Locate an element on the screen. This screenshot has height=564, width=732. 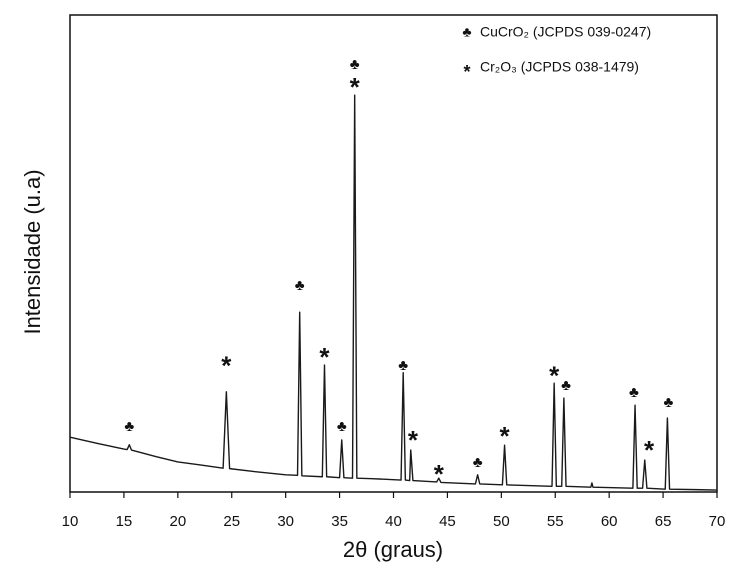
x-tick-label: 25 is located at coordinates (231, 521).